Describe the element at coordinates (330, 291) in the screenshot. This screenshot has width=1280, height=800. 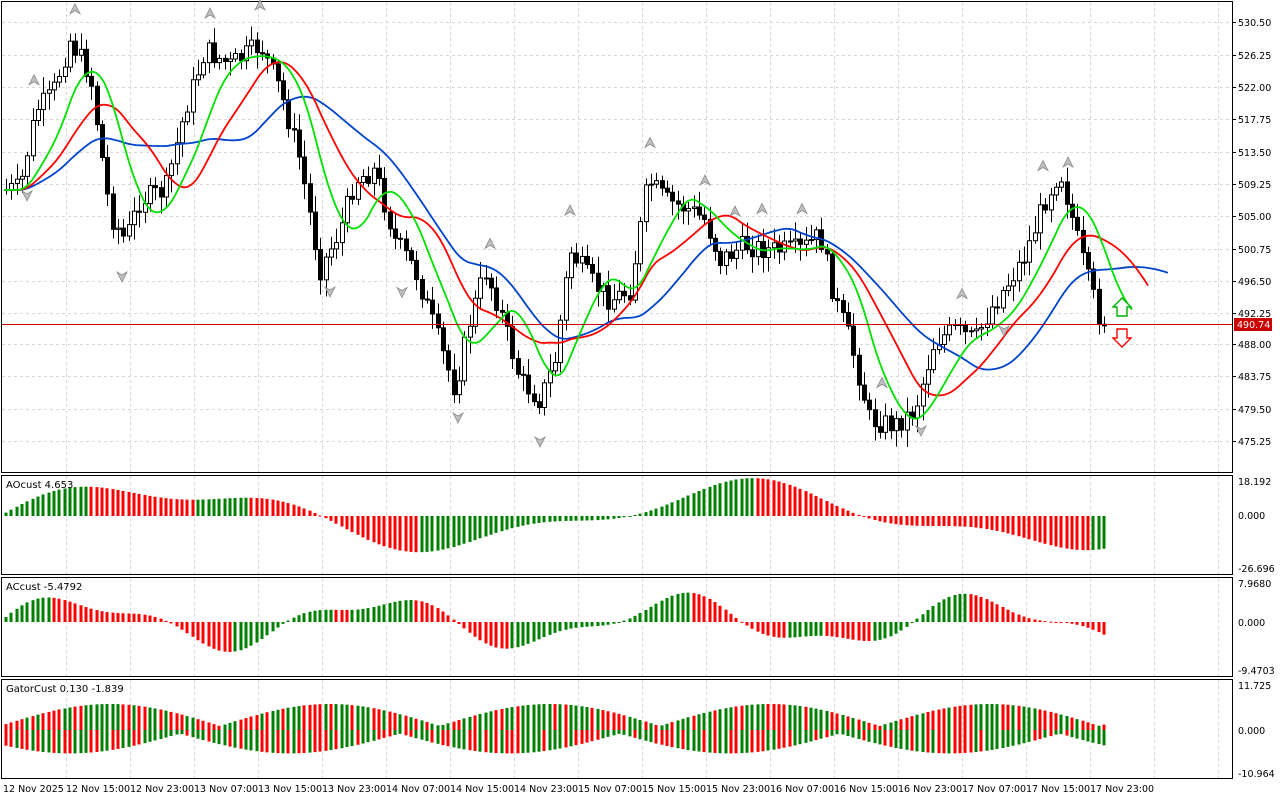
I see `fractal-marker-icon` at that location.